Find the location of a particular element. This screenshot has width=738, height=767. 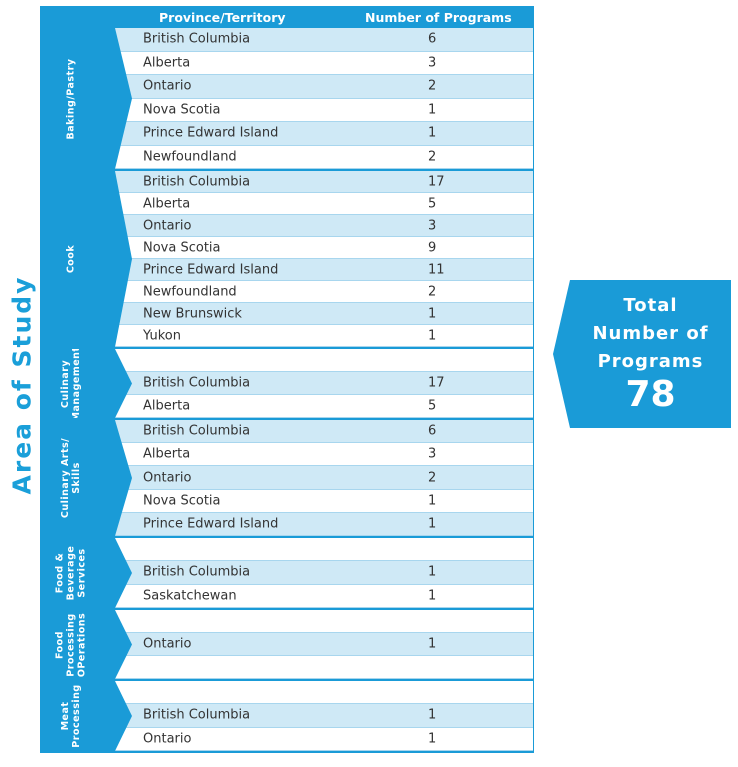

area-group: Ontario 1 Food Processing OPerations is located at coordinates (287, 645).